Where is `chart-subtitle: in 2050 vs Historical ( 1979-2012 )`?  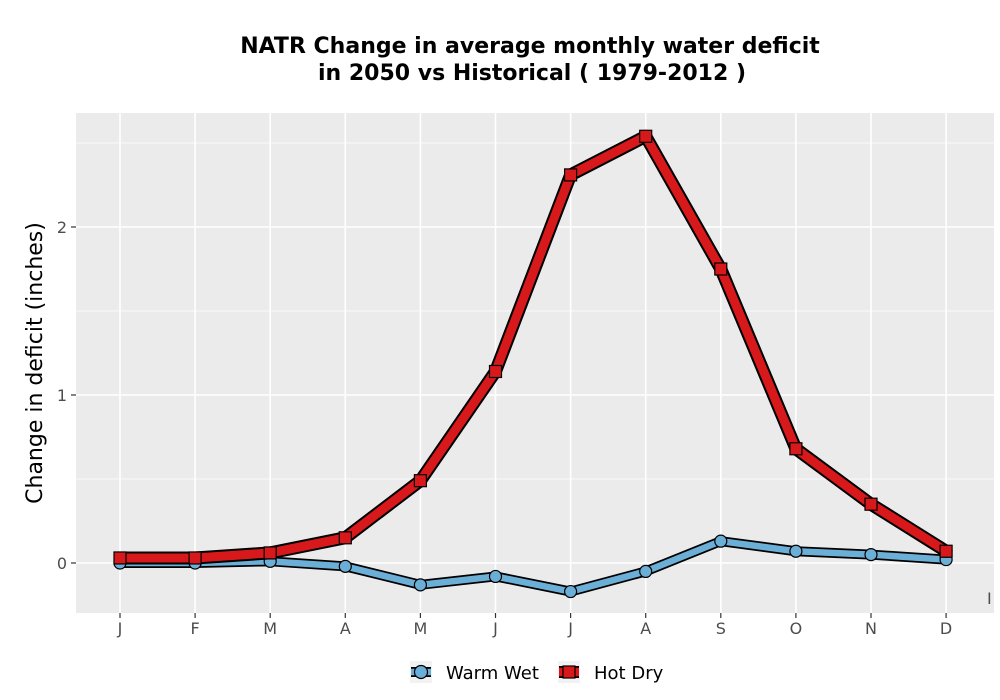 chart-subtitle: in 2050 vs Historical ( 1979-2012 ) is located at coordinates (532, 73).